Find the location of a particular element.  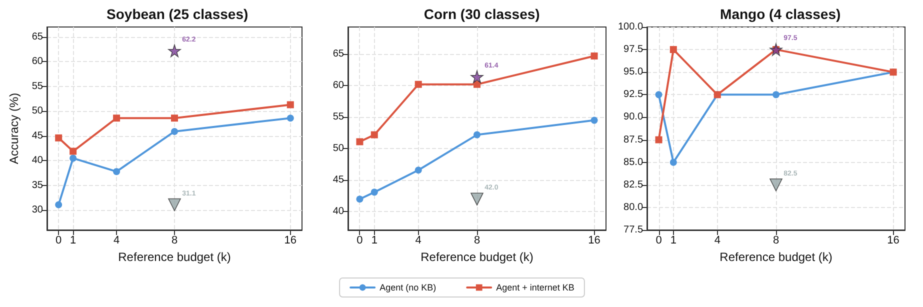

y-tick-label: 90.0 is located at coordinates (634, 117).